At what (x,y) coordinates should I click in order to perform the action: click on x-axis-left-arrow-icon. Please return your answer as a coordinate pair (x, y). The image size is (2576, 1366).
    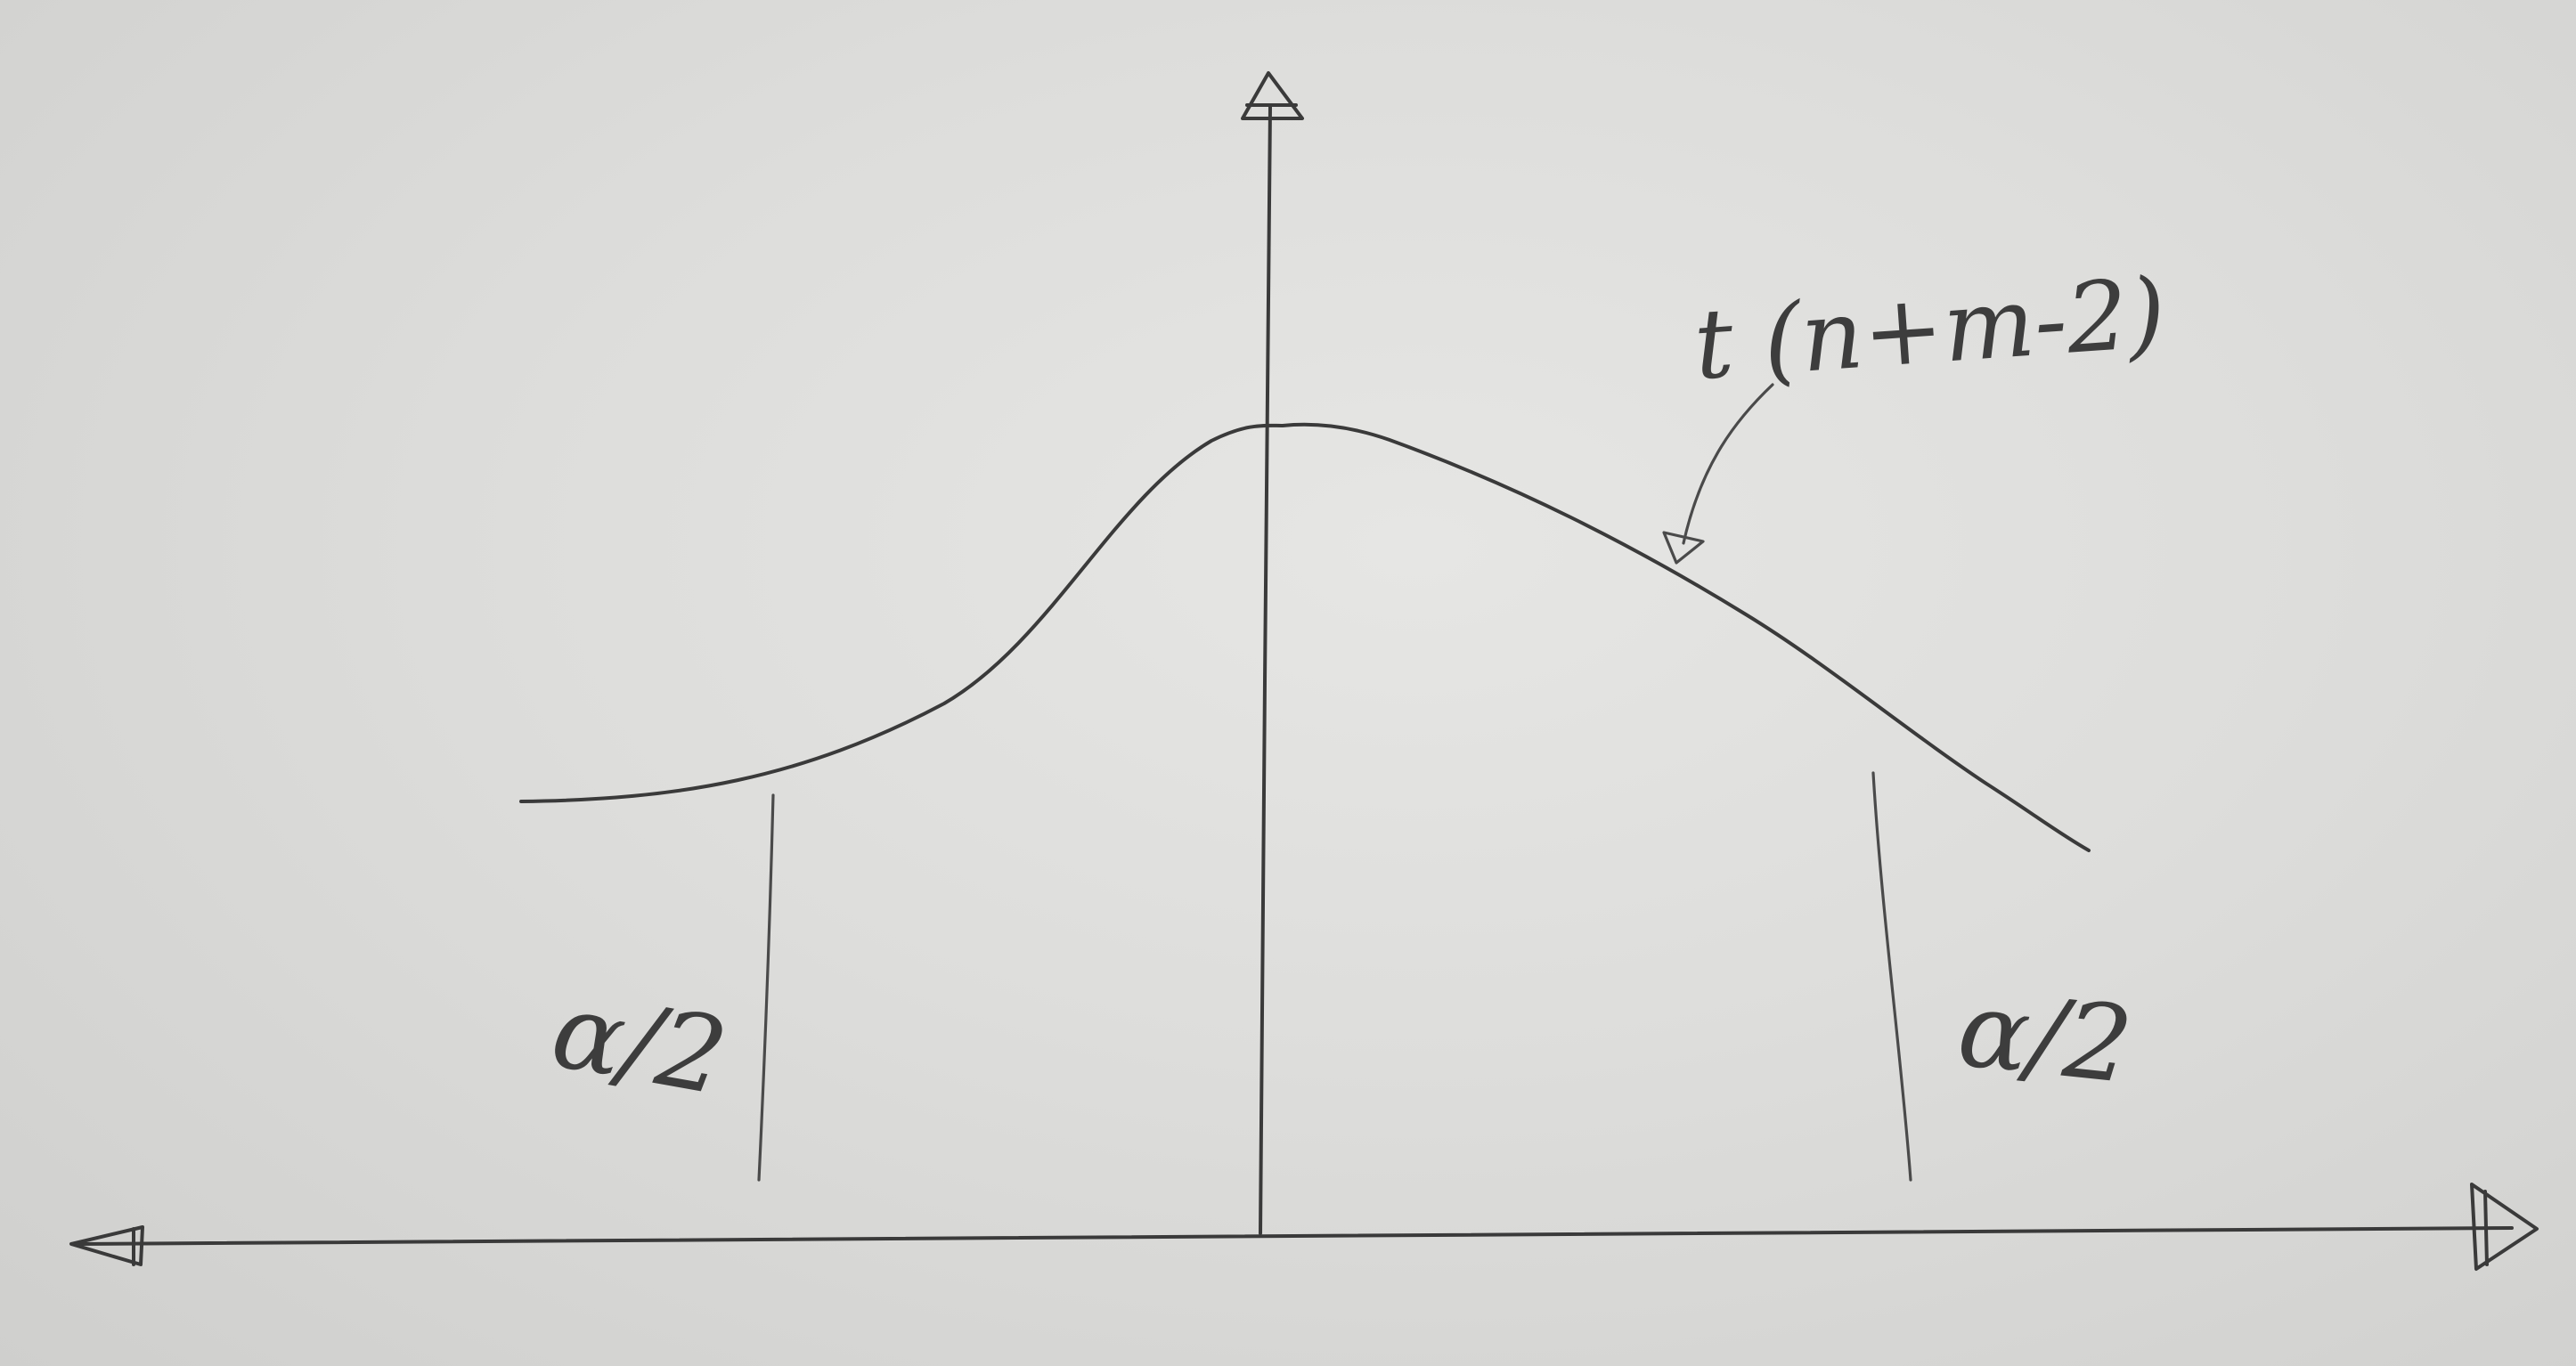
    Looking at the image, I should click on (107, 1245).